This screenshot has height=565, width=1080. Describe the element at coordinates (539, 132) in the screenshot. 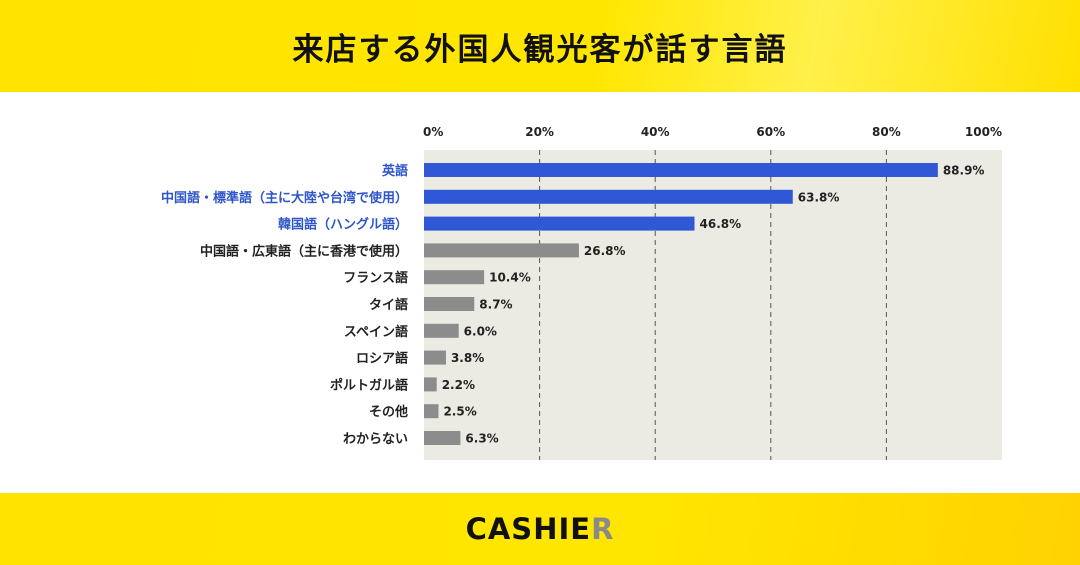

I see `x-tick-label: 20%` at that location.